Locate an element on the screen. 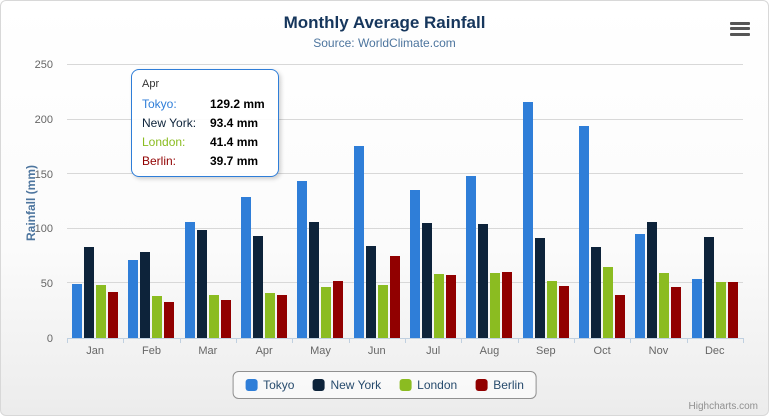 This screenshot has height=416, width=769. column-london-feb is located at coordinates (157, 316).